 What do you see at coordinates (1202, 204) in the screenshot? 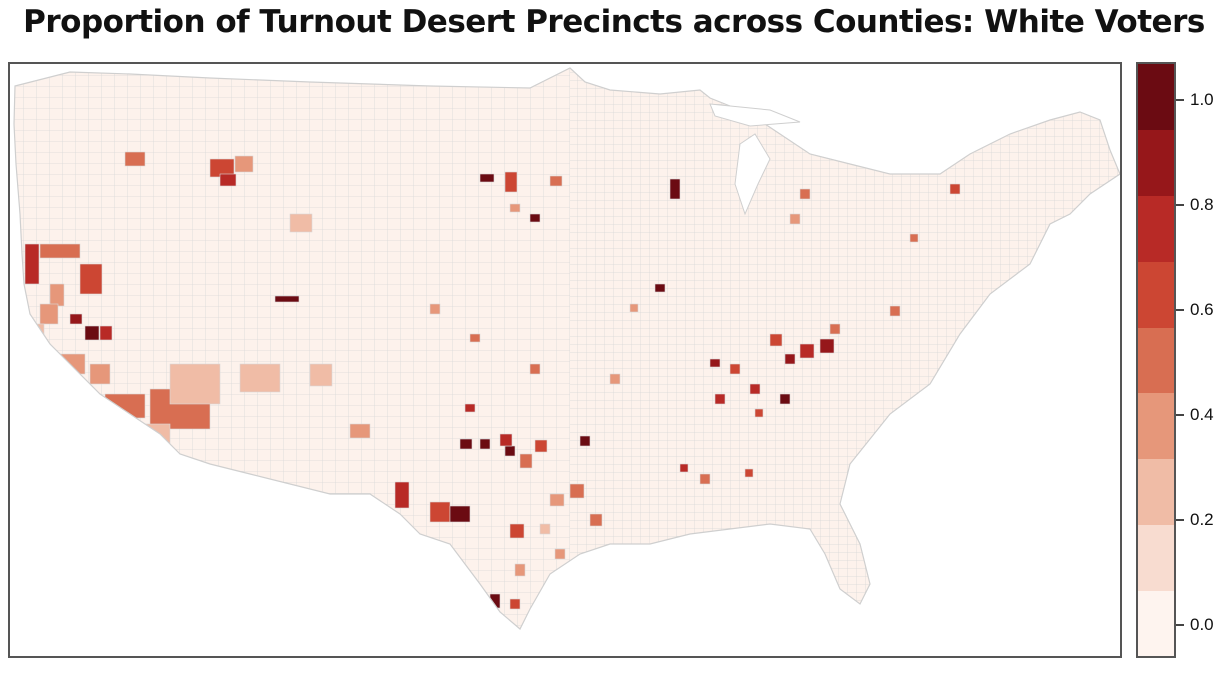
I see `legend-tick-label: 0.8` at bounding box center [1202, 204].